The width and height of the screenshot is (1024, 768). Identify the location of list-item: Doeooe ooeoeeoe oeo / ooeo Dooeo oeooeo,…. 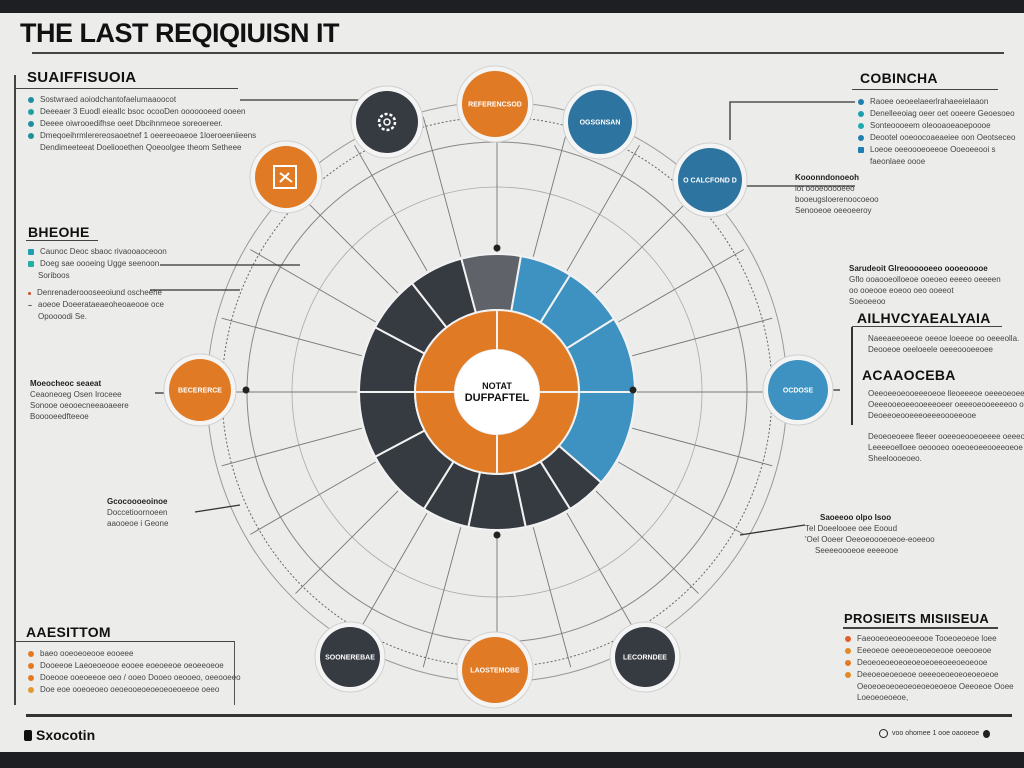
(134, 678).